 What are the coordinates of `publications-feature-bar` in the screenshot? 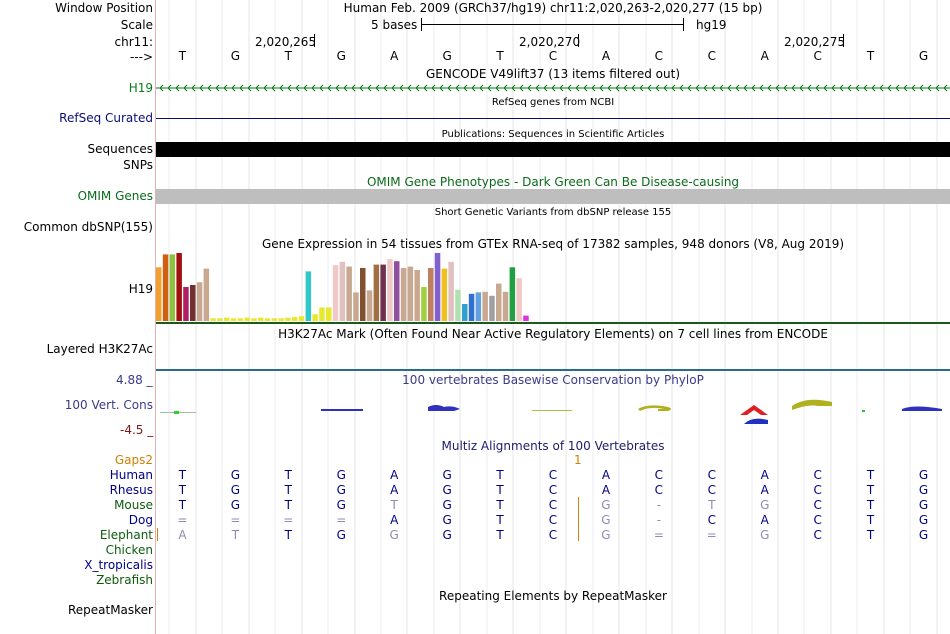 It's located at (553, 149).